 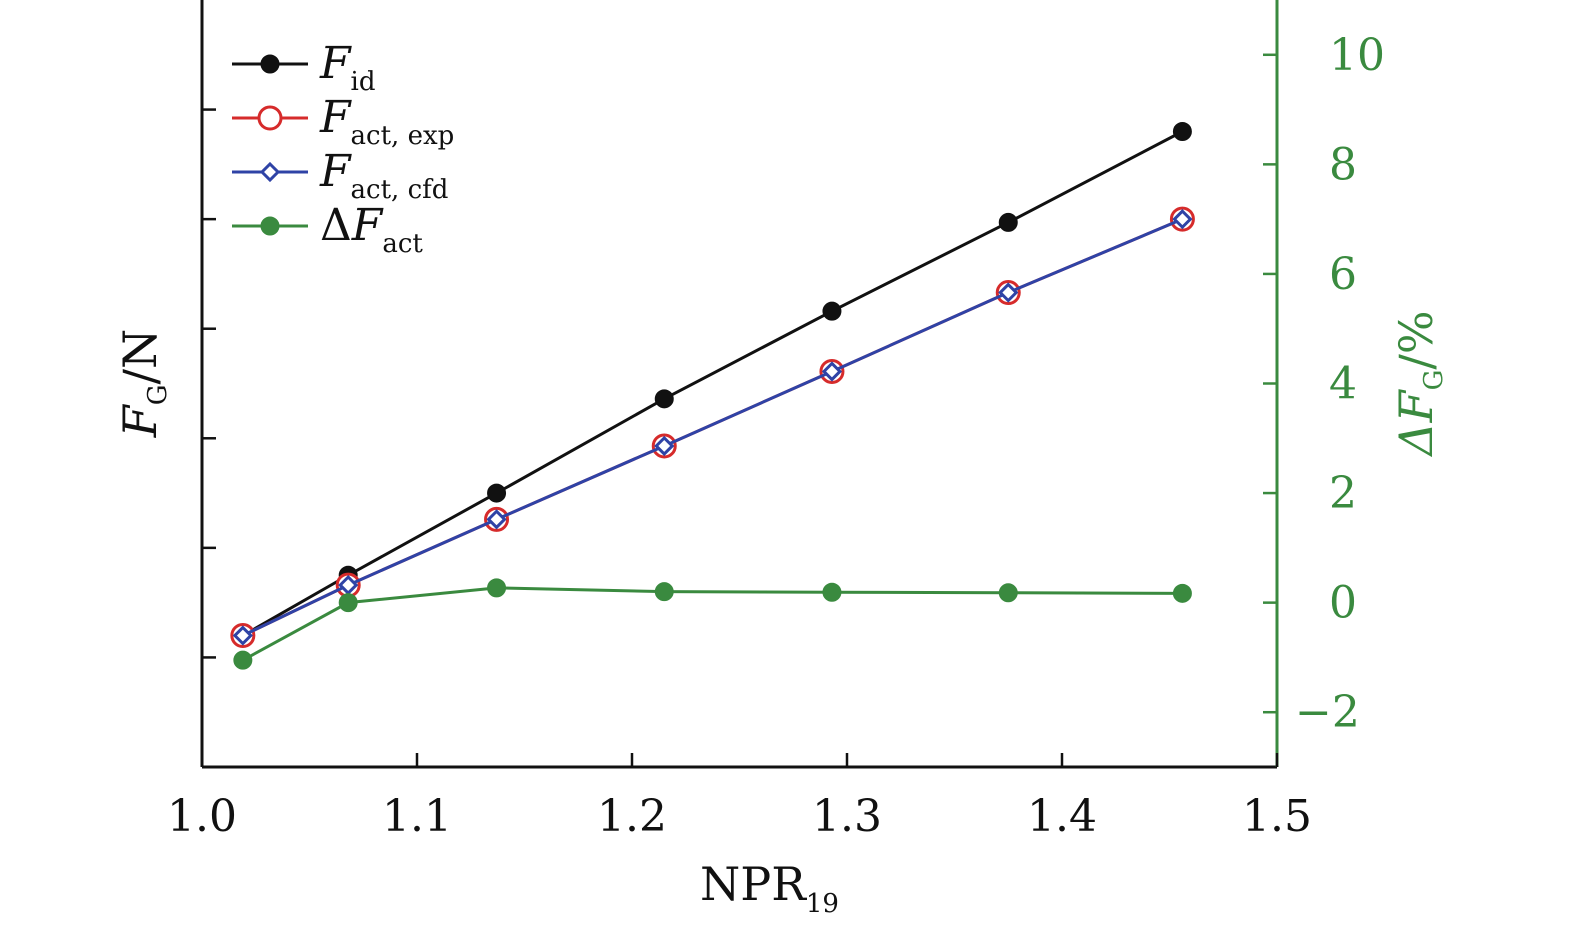 What do you see at coordinates (1343, 384) in the screenshot?
I see `right-tick-label: 4` at bounding box center [1343, 384].